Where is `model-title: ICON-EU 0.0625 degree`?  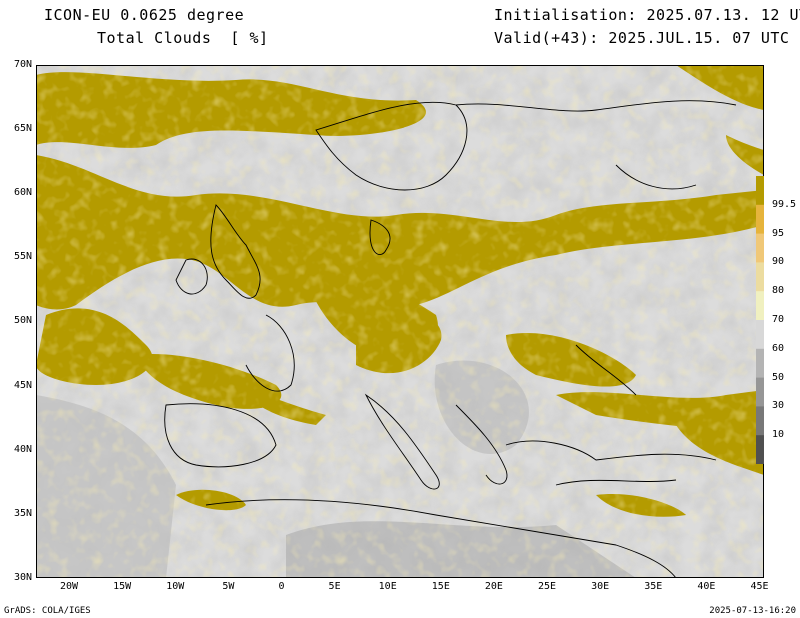 model-title: ICON-EU 0.0625 degree is located at coordinates (144, 15).